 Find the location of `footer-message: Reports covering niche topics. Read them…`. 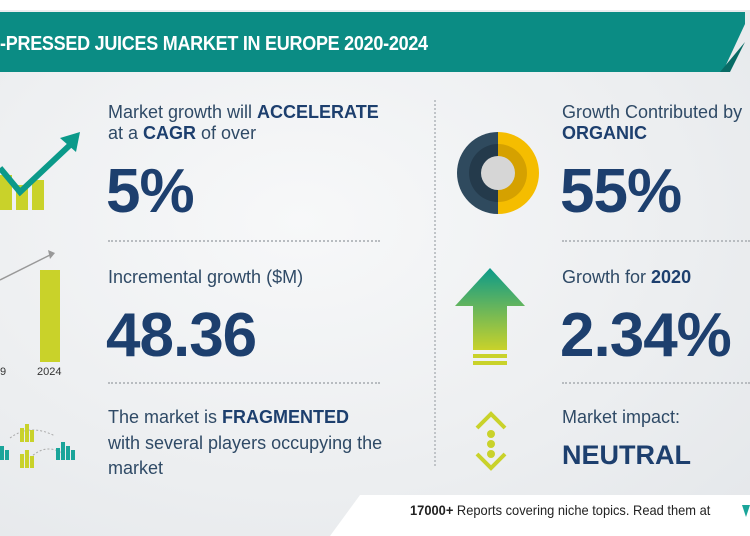

footer-message: Reports covering niche topics. Read them… is located at coordinates (582, 510).